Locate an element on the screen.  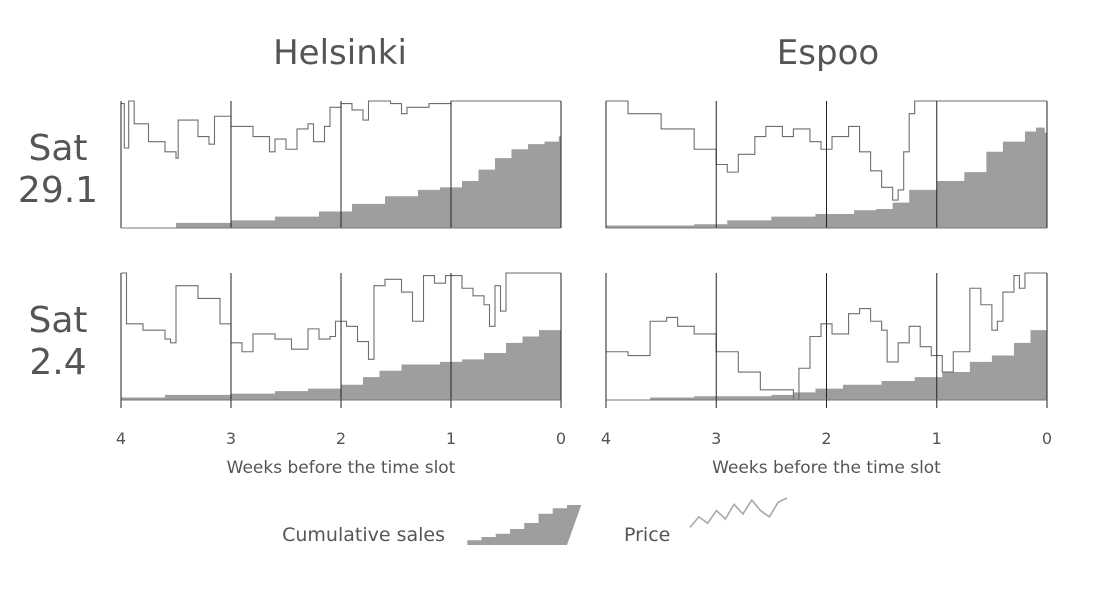
legend-price-label: Price is located at coordinates (647, 535).